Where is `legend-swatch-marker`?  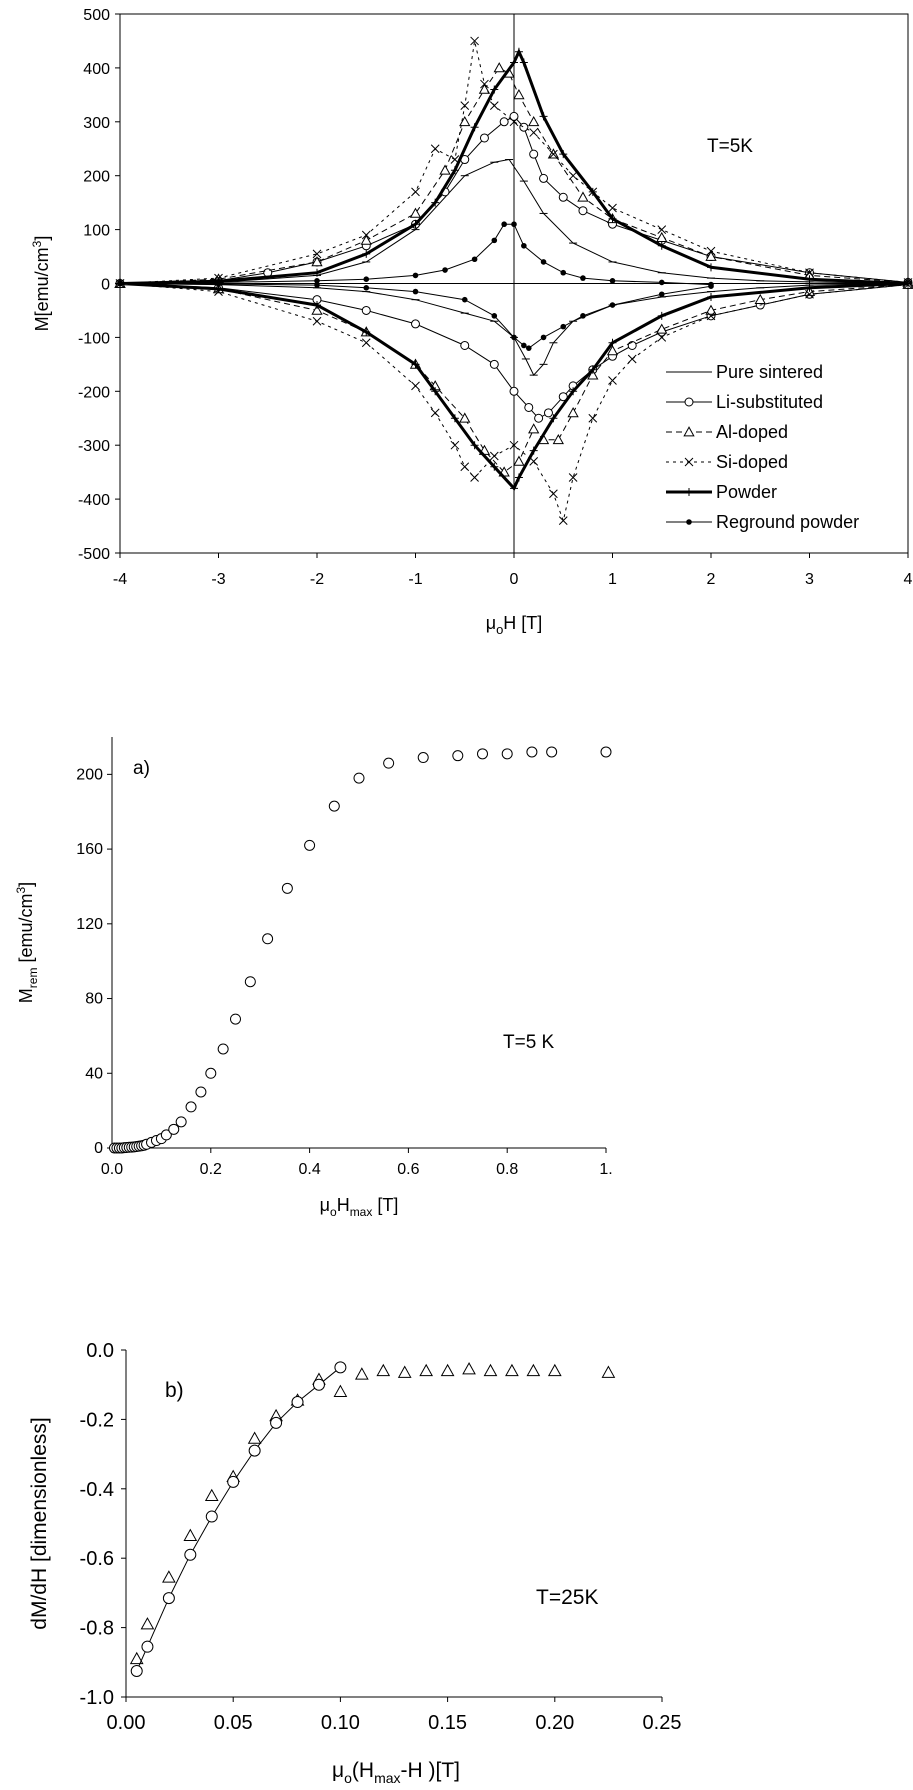
legend-swatch-marker is located at coordinates (689, 522).